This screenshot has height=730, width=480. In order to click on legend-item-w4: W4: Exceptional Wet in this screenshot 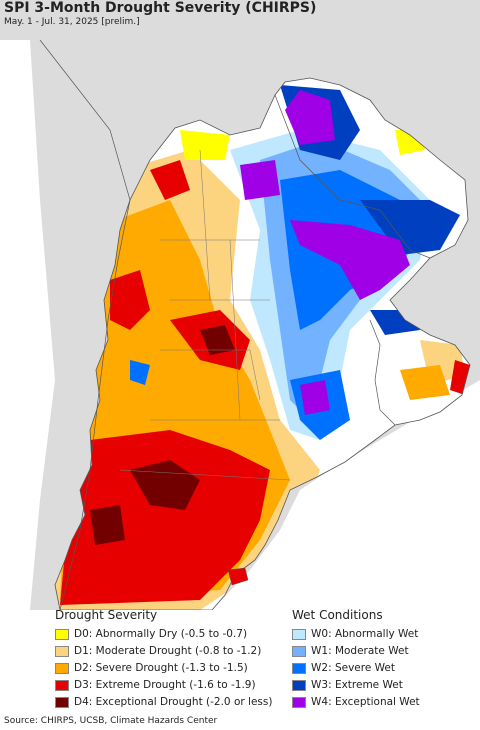, I will do `click(356, 702)`.